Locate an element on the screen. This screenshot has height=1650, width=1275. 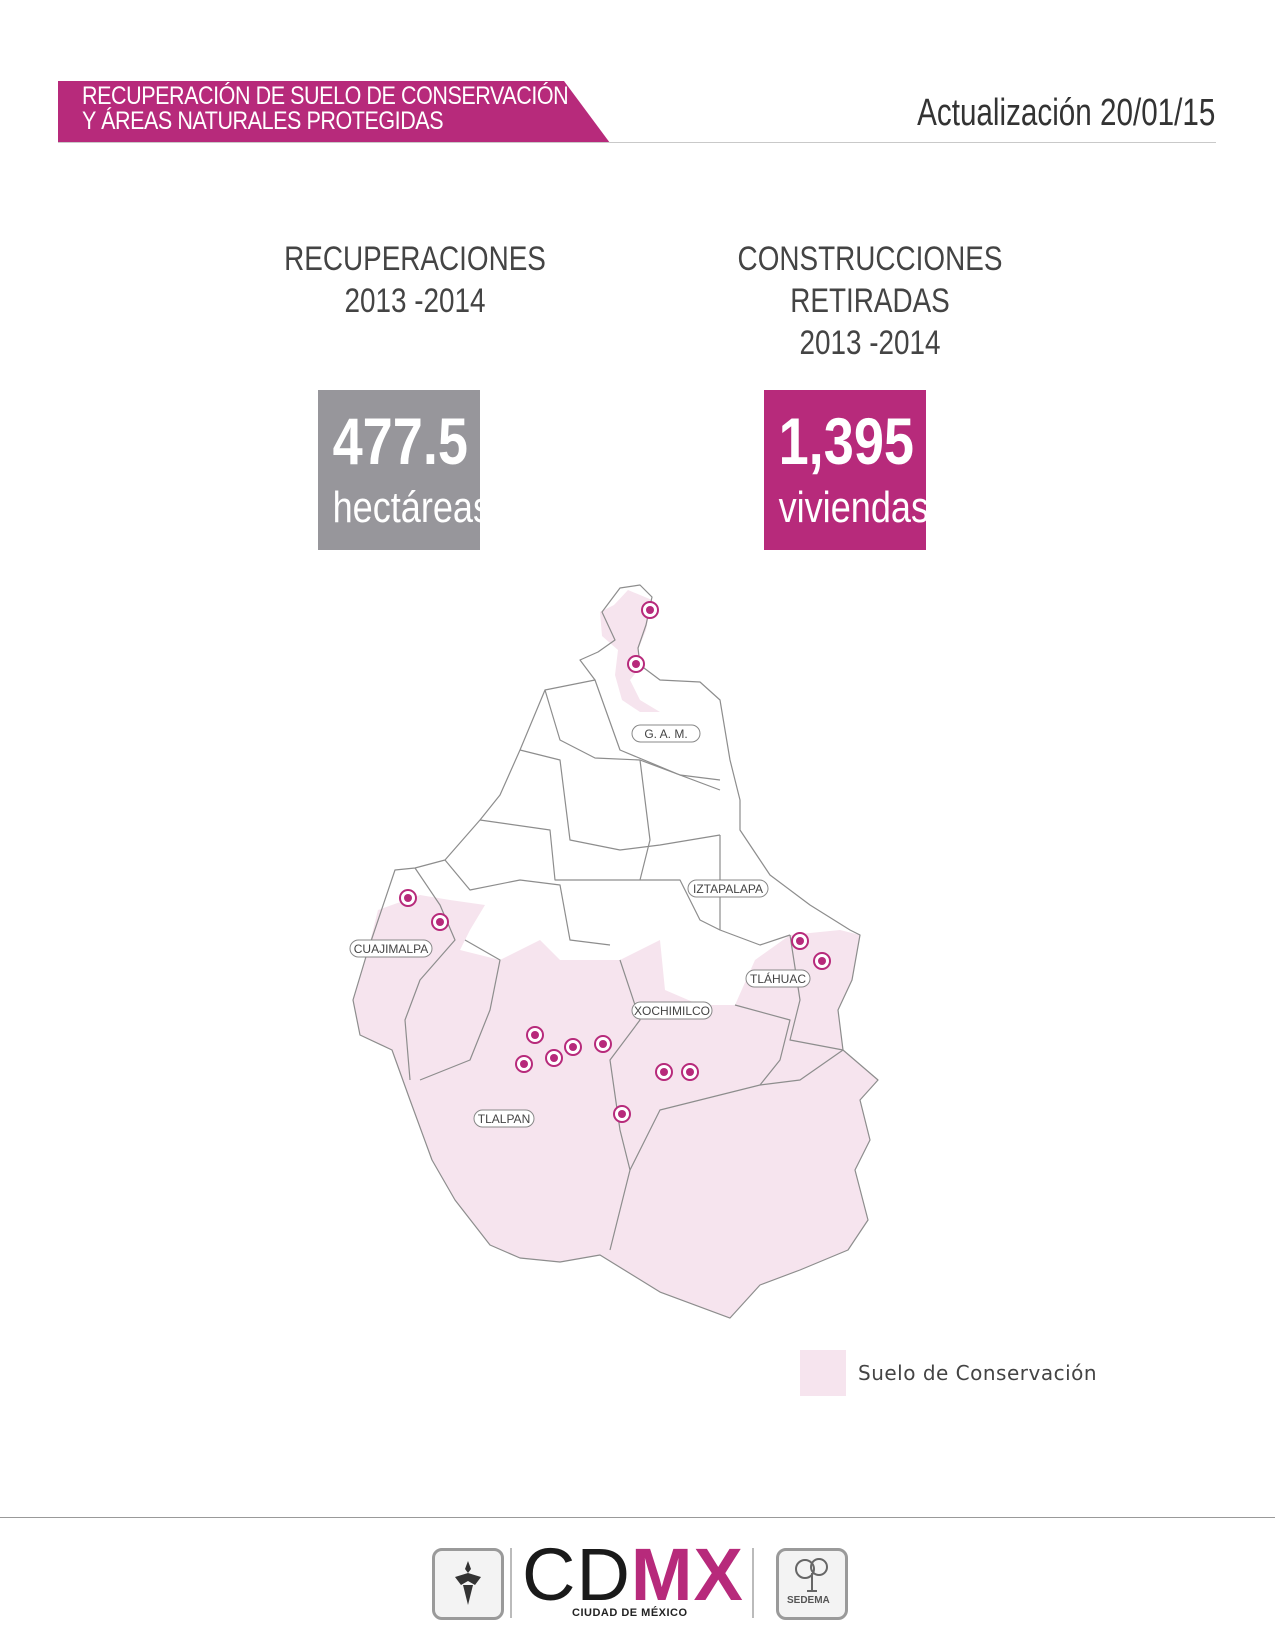
label-tlalpan-text: TLALPAN is located at coordinates (504, 1119).